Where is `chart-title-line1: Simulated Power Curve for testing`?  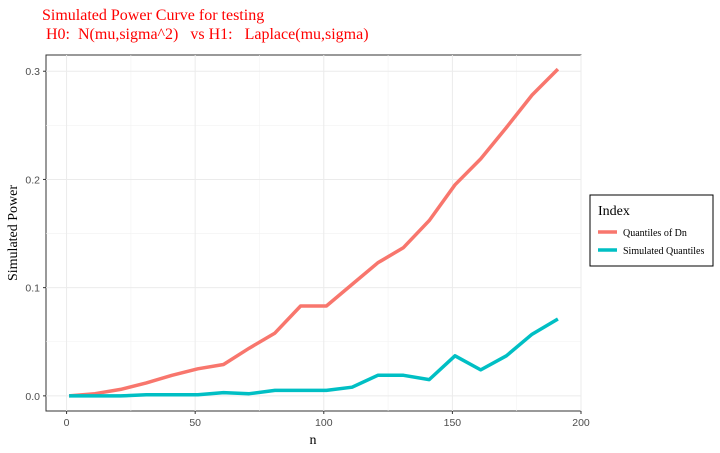 chart-title-line1: Simulated Power Curve for testing is located at coordinates (153, 15).